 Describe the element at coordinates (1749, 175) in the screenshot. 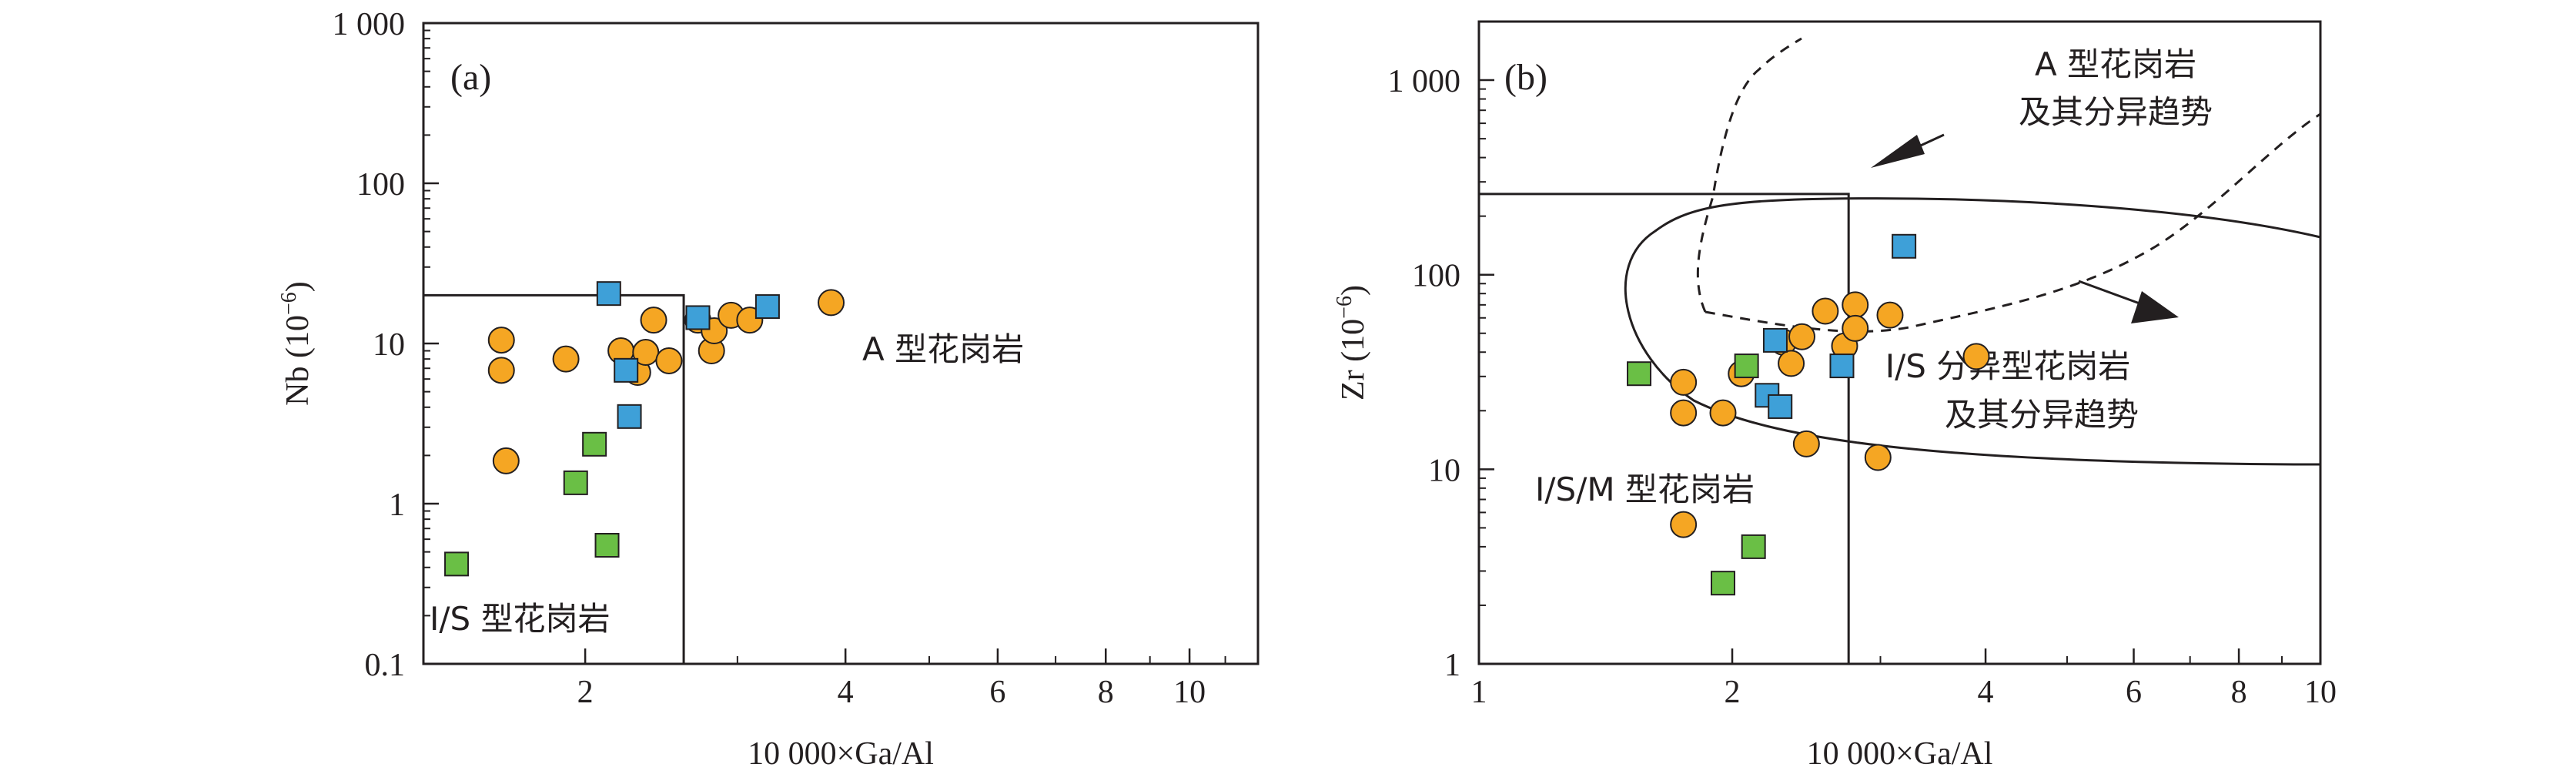

I see `a-type-field-upper-edge` at that location.